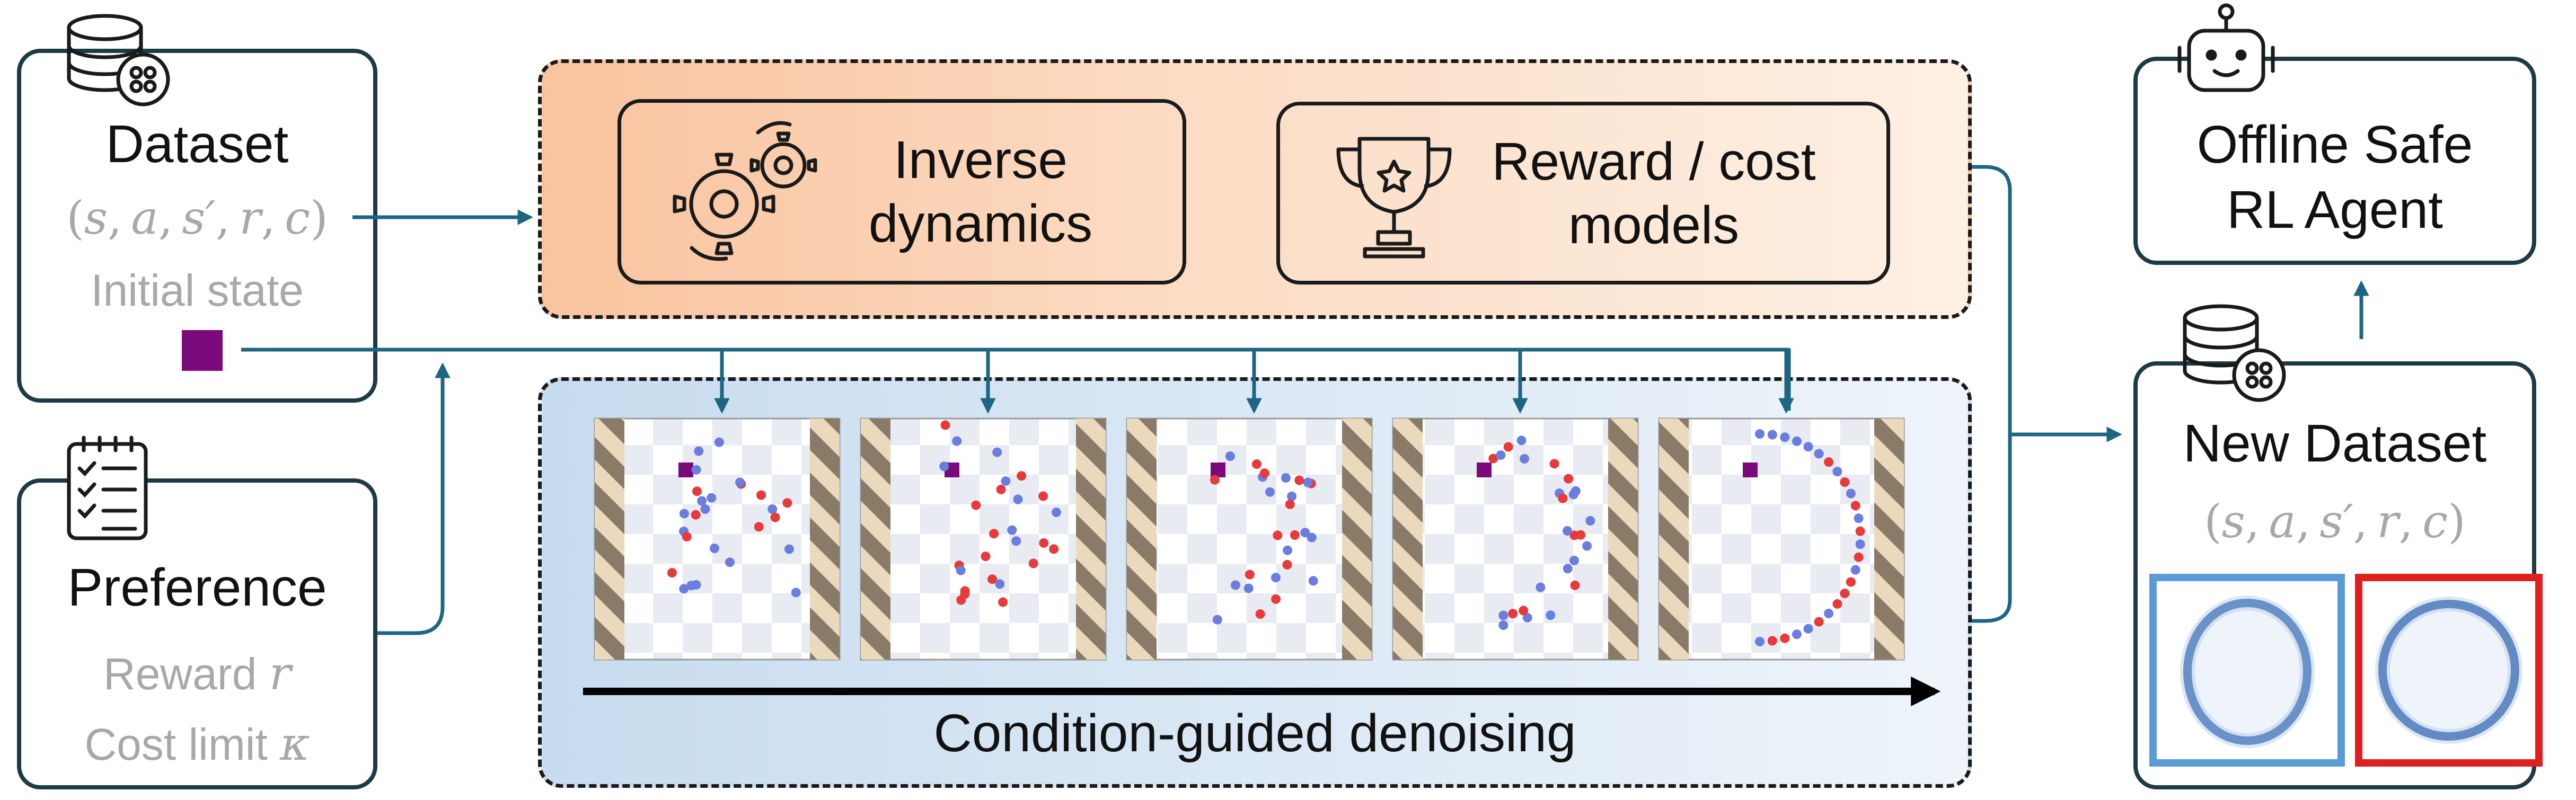 Image resolution: width=2576 pixels, height=800 pixels. What do you see at coordinates (180, 674) in the screenshot?
I see `reward-label: Reward` at bounding box center [180, 674].